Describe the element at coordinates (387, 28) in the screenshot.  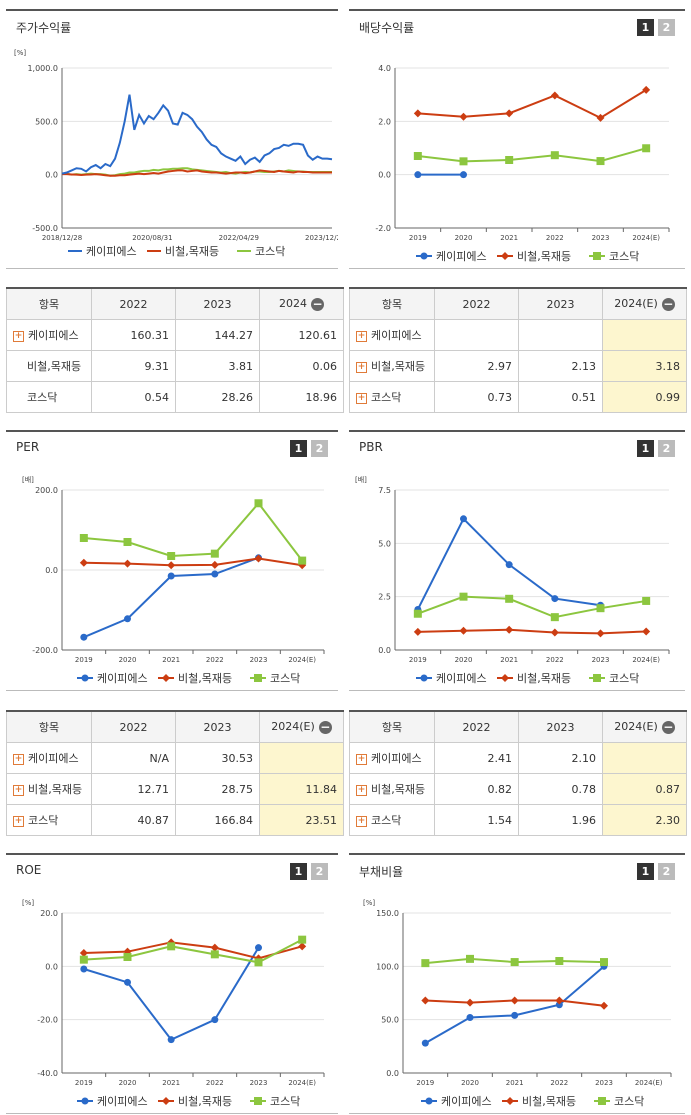
I see `dividend-title: 배당수익률` at that location.